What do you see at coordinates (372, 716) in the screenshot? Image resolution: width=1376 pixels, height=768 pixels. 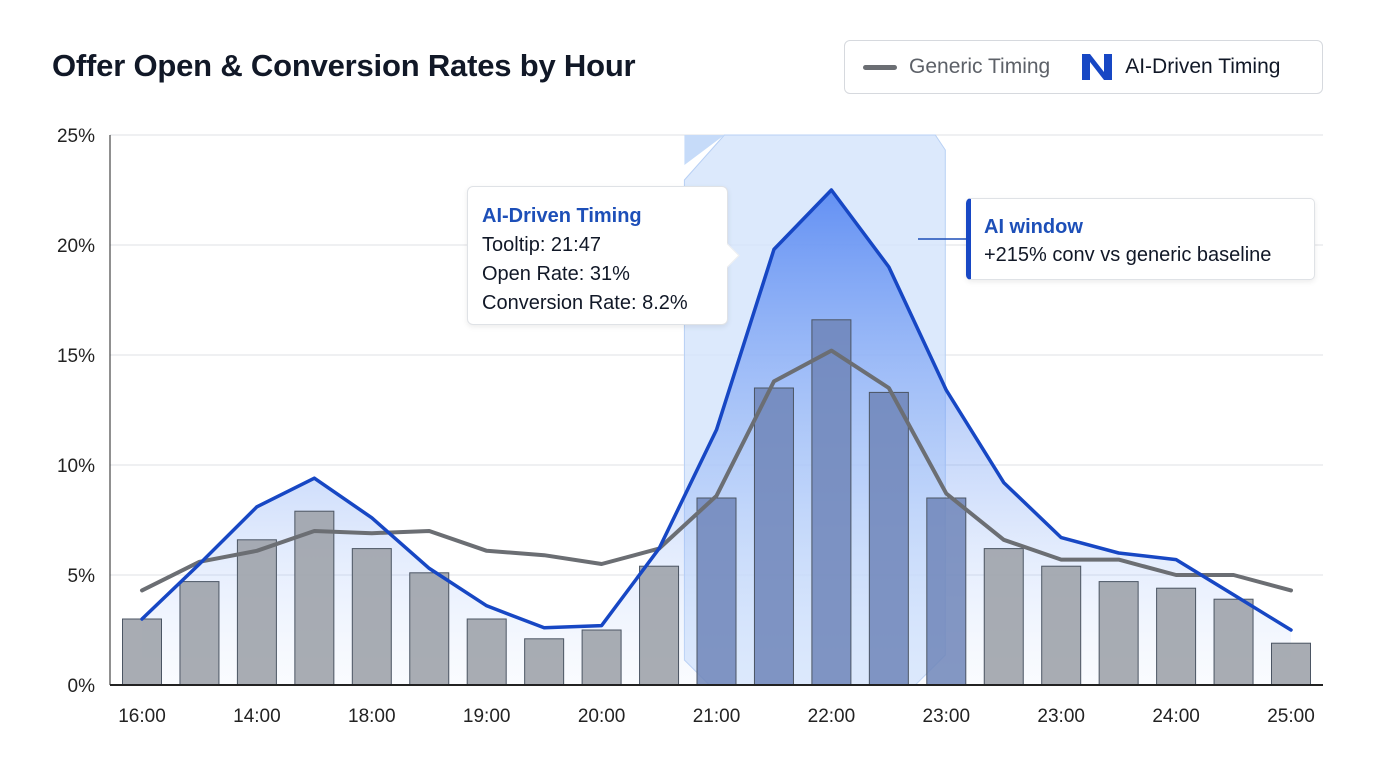 I see `x-tick-label: 18:00` at bounding box center [372, 716].